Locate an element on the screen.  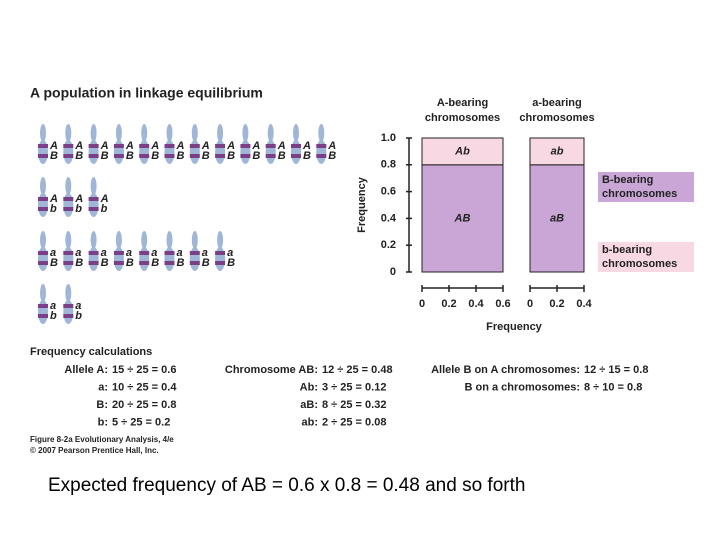
calc-expression: 10 ÷ 25 = 0.4 is located at coordinates (144, 387).